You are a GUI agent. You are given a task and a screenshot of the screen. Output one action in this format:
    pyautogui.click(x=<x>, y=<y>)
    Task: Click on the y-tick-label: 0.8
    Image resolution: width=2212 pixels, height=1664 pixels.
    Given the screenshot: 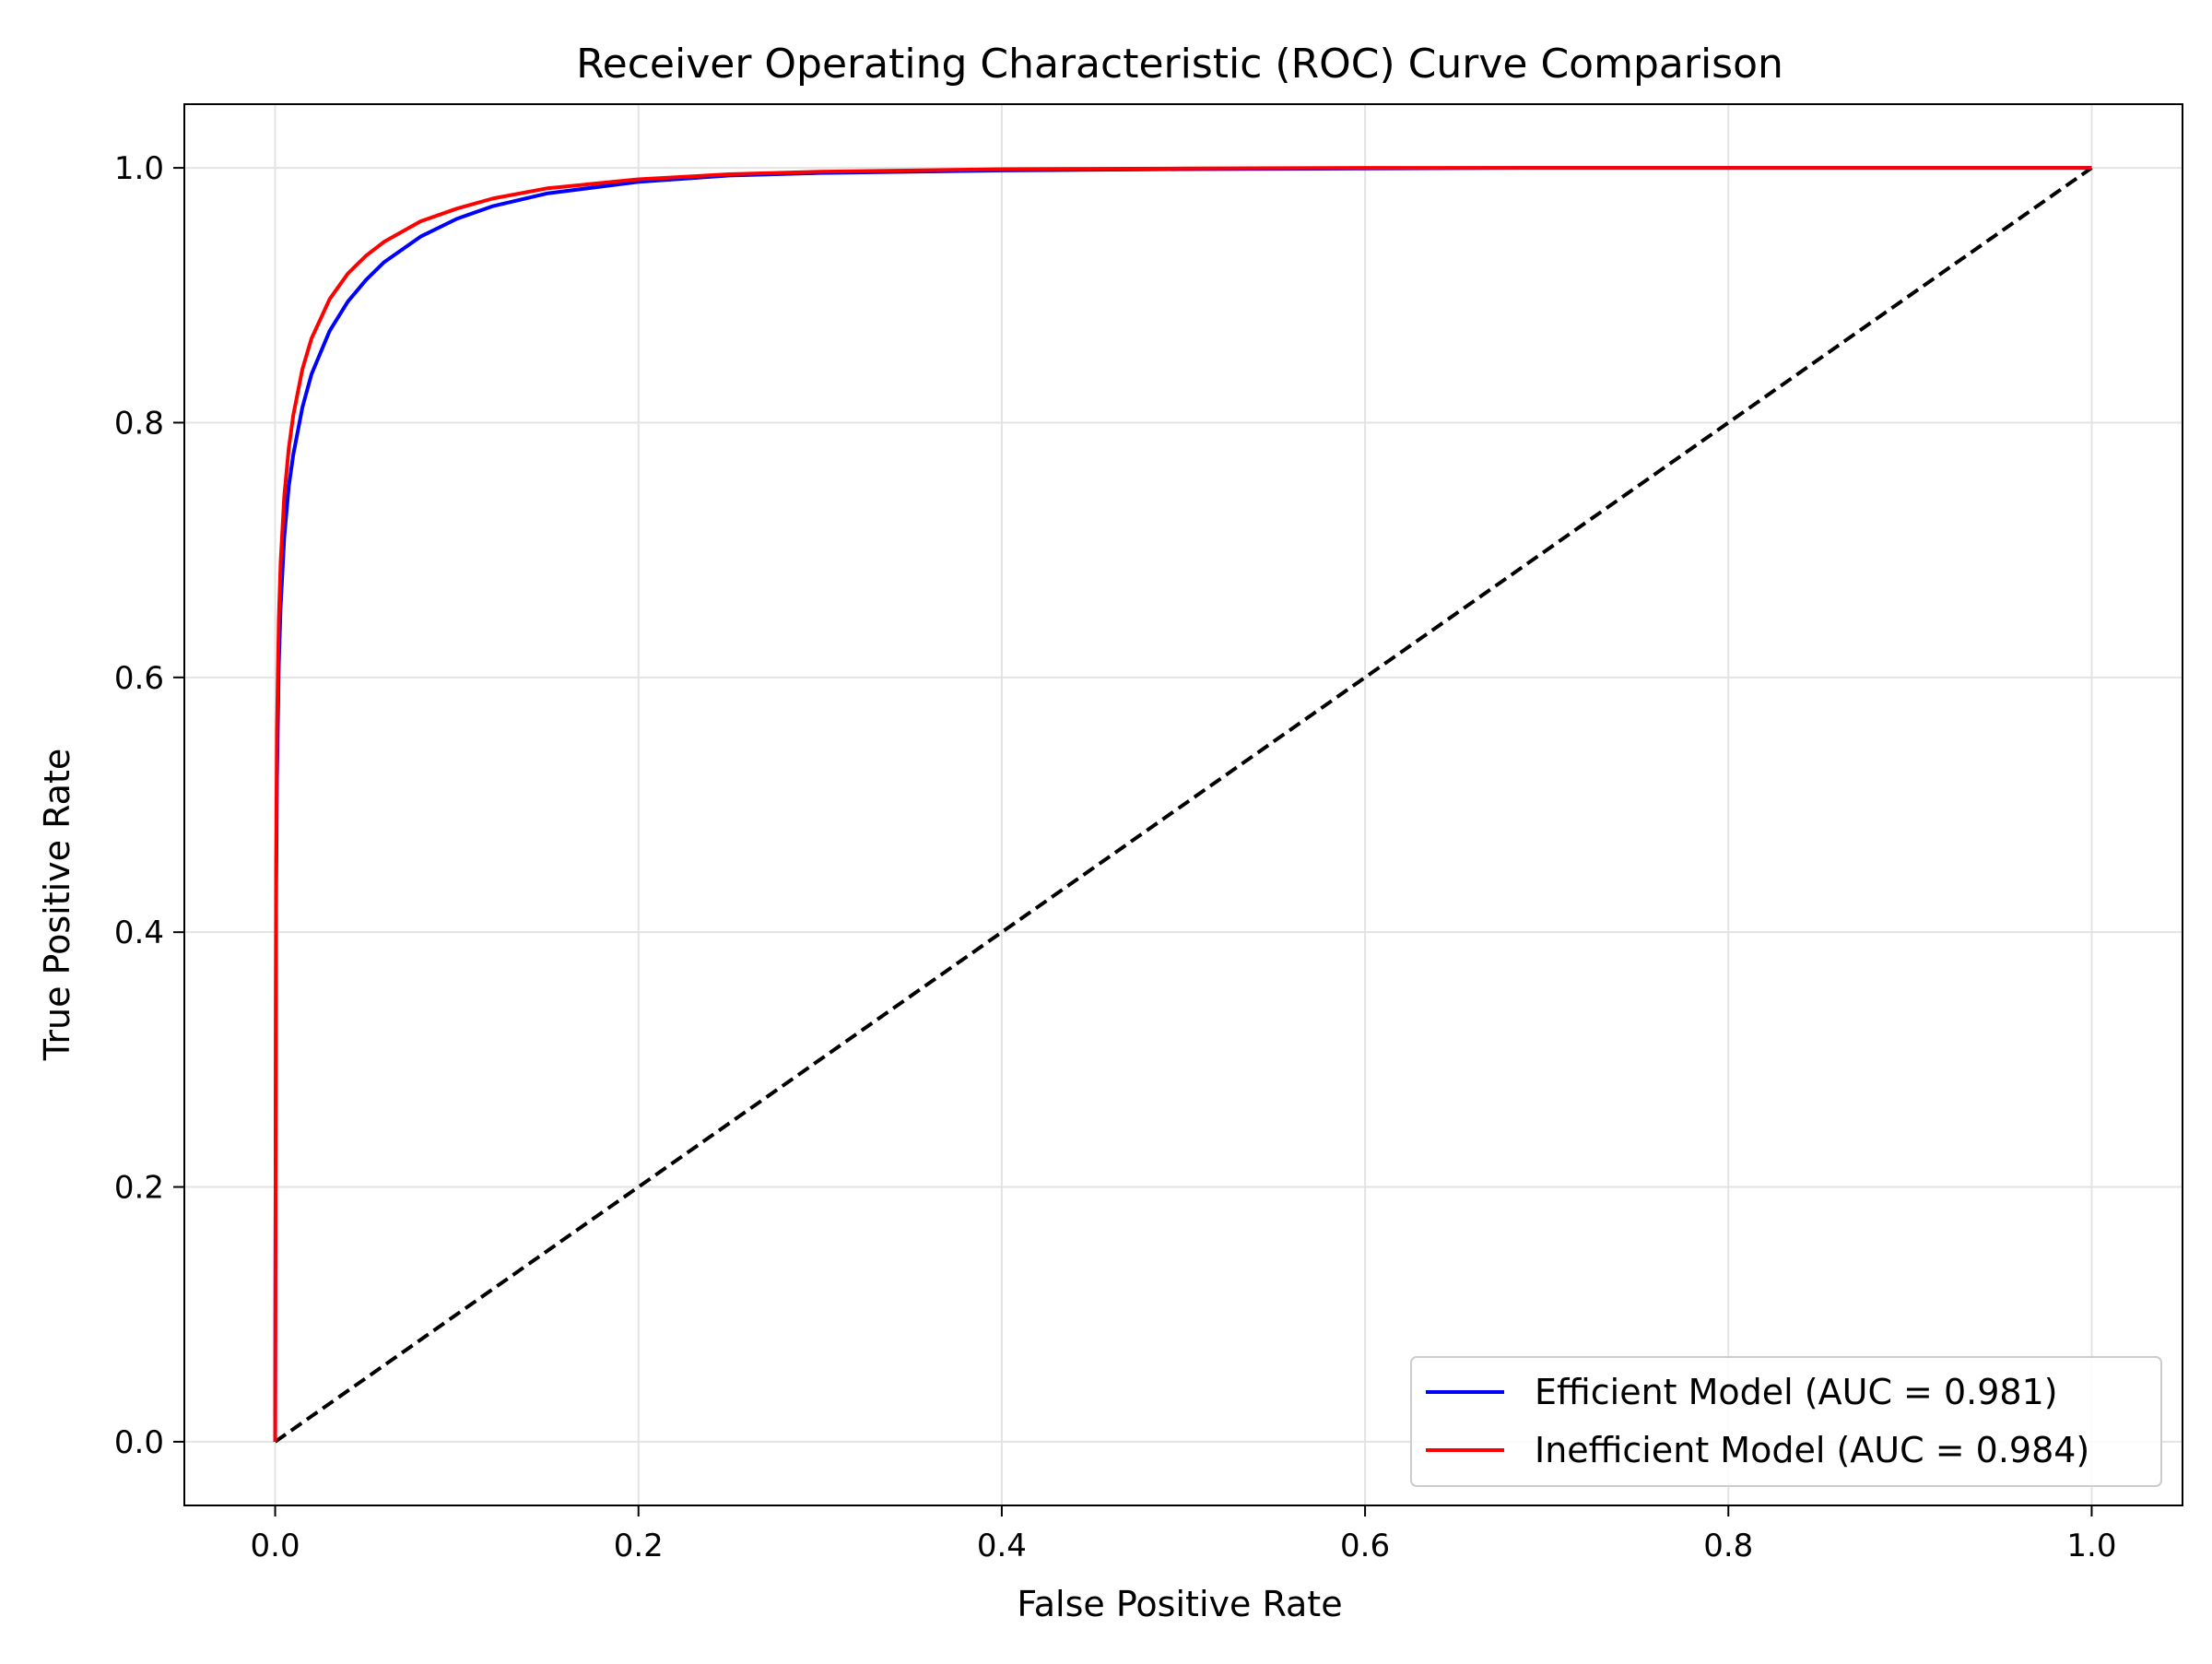 What is the action you would take?
    pyautogui.click(x=139, y=423)
    